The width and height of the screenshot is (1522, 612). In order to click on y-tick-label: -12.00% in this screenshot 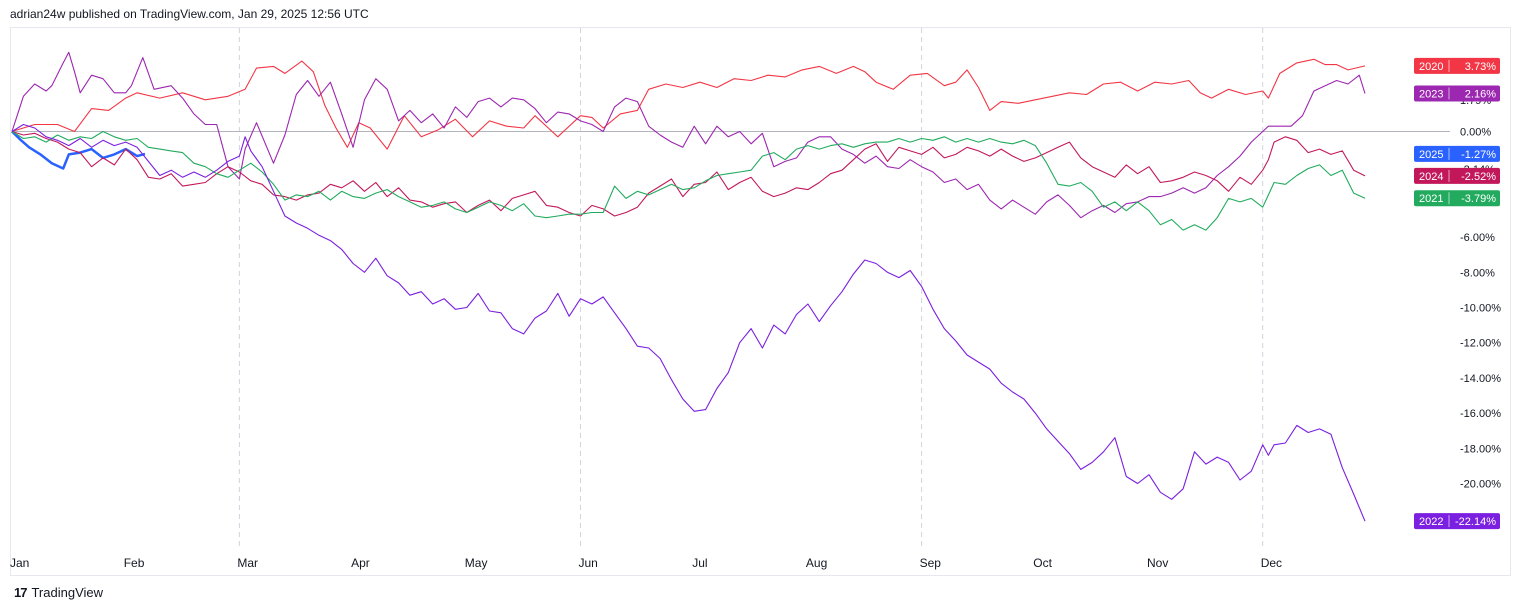, I will do `click(1480, 344)`.